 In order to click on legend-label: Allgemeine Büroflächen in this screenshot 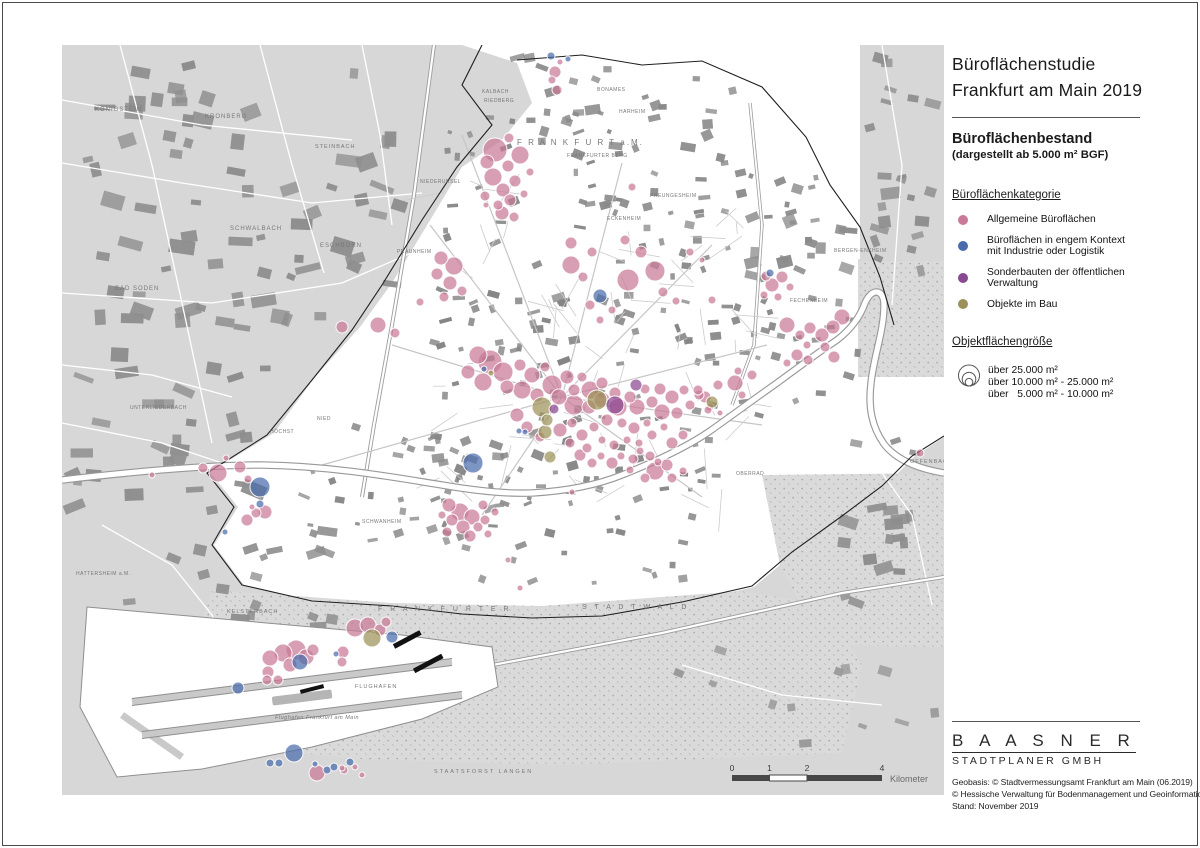, I will do `click(1041, 219)`.